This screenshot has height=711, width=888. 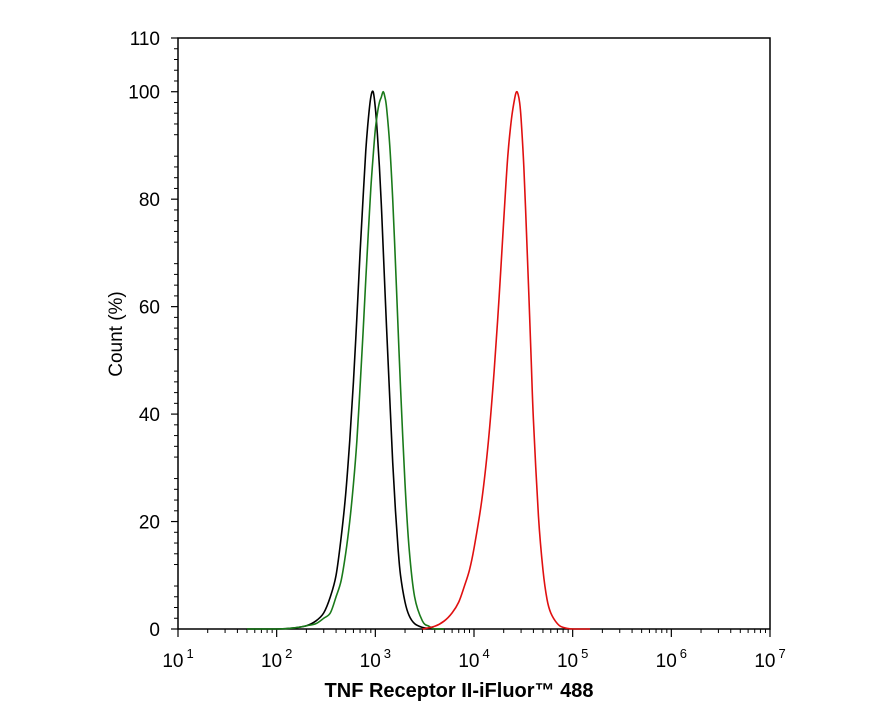 What do you see at coordinates (572, 659) in the screenshot?
I see `x-tick-label: 10 5` at bounding box center [572, 659].